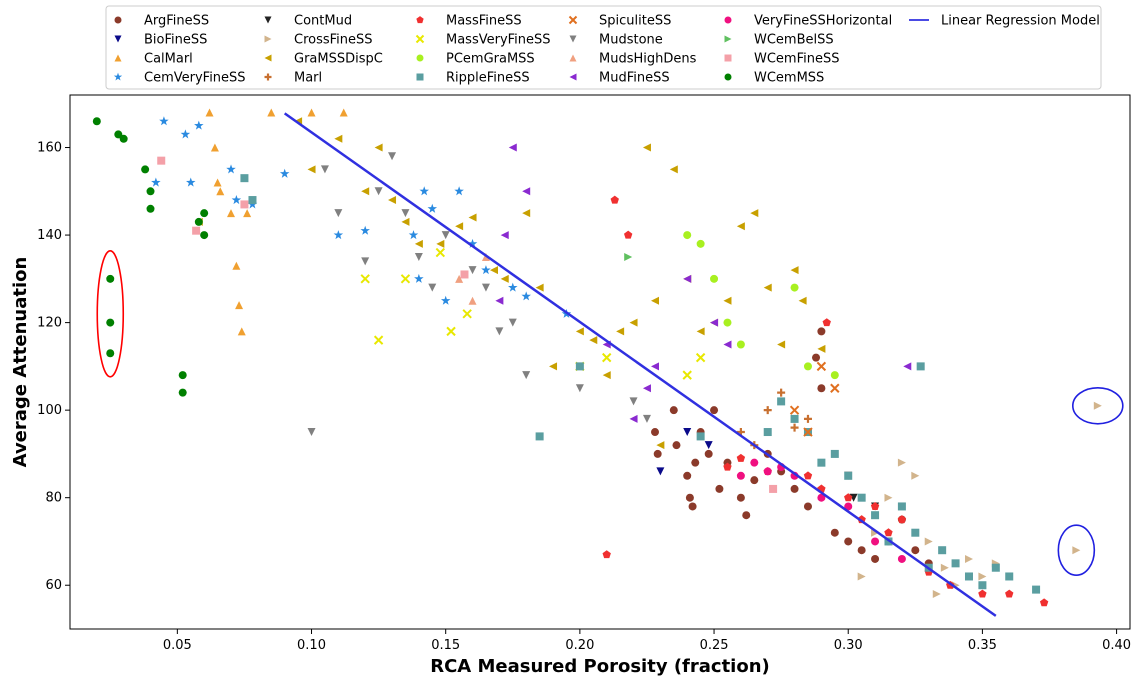 The image size is (1140, 682). Describe the element at coordinates (488, 78) in the screenshot. I see `legend-label: RippleFineSS` at that location.